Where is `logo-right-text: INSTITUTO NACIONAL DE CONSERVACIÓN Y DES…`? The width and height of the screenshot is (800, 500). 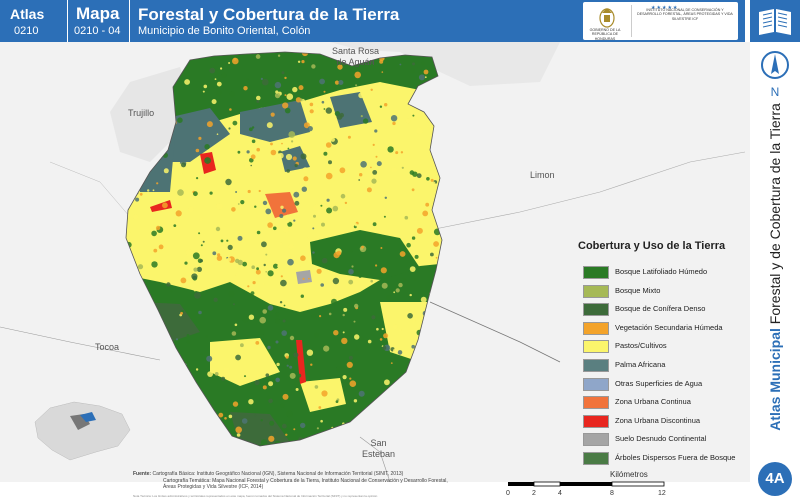 logo-right-text: INSTITUTO NACIONAL DE CONSERVACIÓN Y DES… is located at coordinates (685, 14).